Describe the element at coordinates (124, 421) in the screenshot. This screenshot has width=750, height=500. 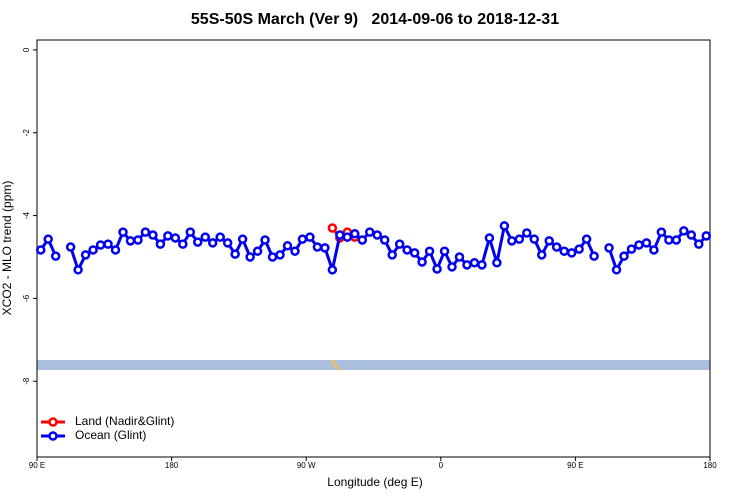
I see `legend-label: Land (Nadir&Glint)` at that location.